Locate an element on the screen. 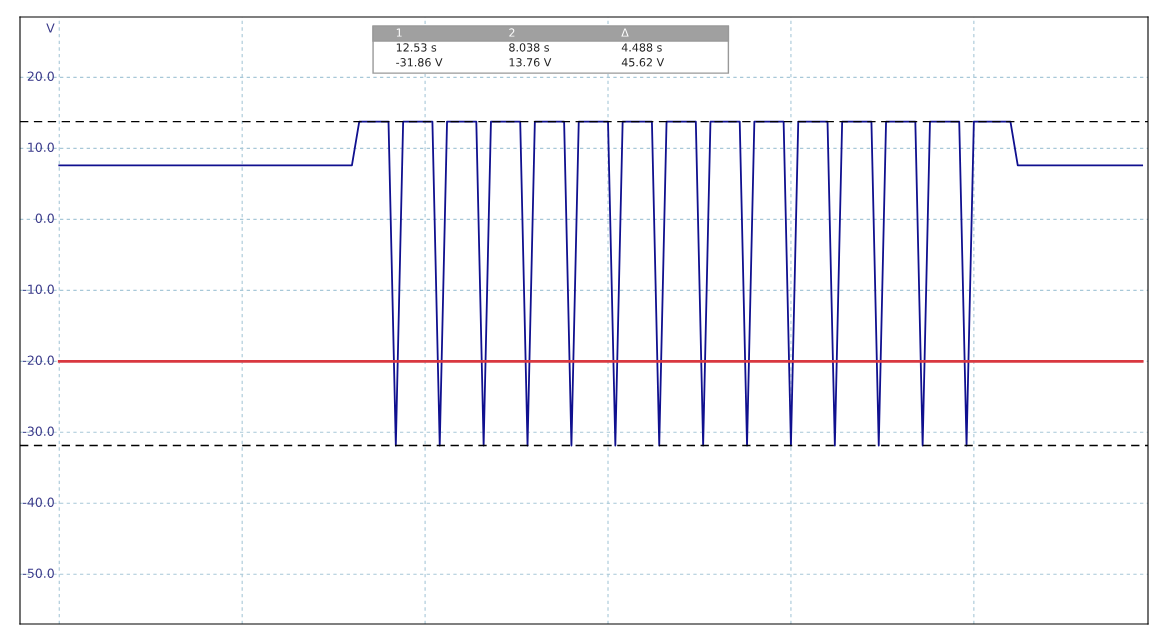 The image size is (1167, 642). annotation: Δ is located at coordinates (625, 32).